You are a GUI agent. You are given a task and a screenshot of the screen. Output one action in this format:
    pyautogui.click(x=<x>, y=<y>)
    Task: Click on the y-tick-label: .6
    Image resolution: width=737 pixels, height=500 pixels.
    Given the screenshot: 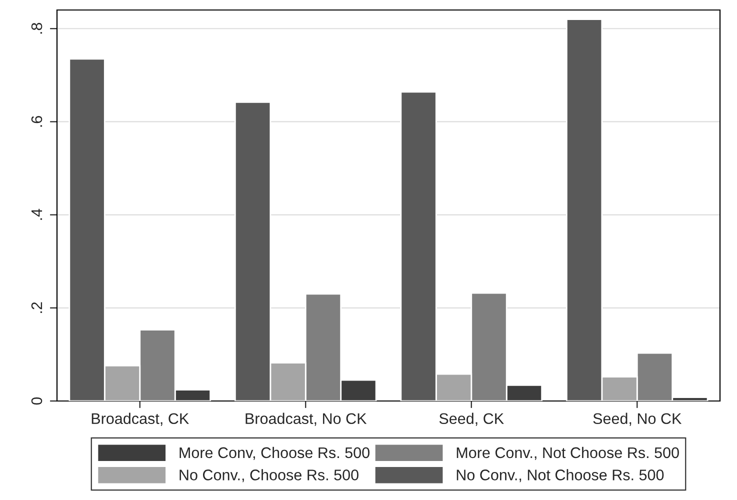 What is the action you would take?
    pyautogui.click(x=36, y=121)
    